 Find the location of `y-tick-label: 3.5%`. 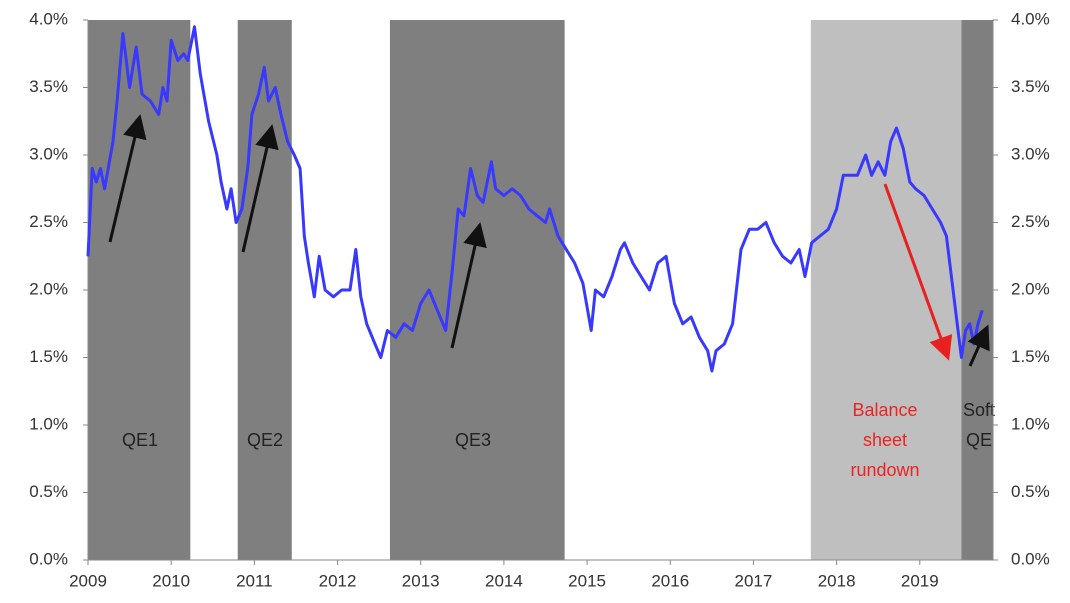

y-tick-label: 3.5% is located at coordinates (48, 86).